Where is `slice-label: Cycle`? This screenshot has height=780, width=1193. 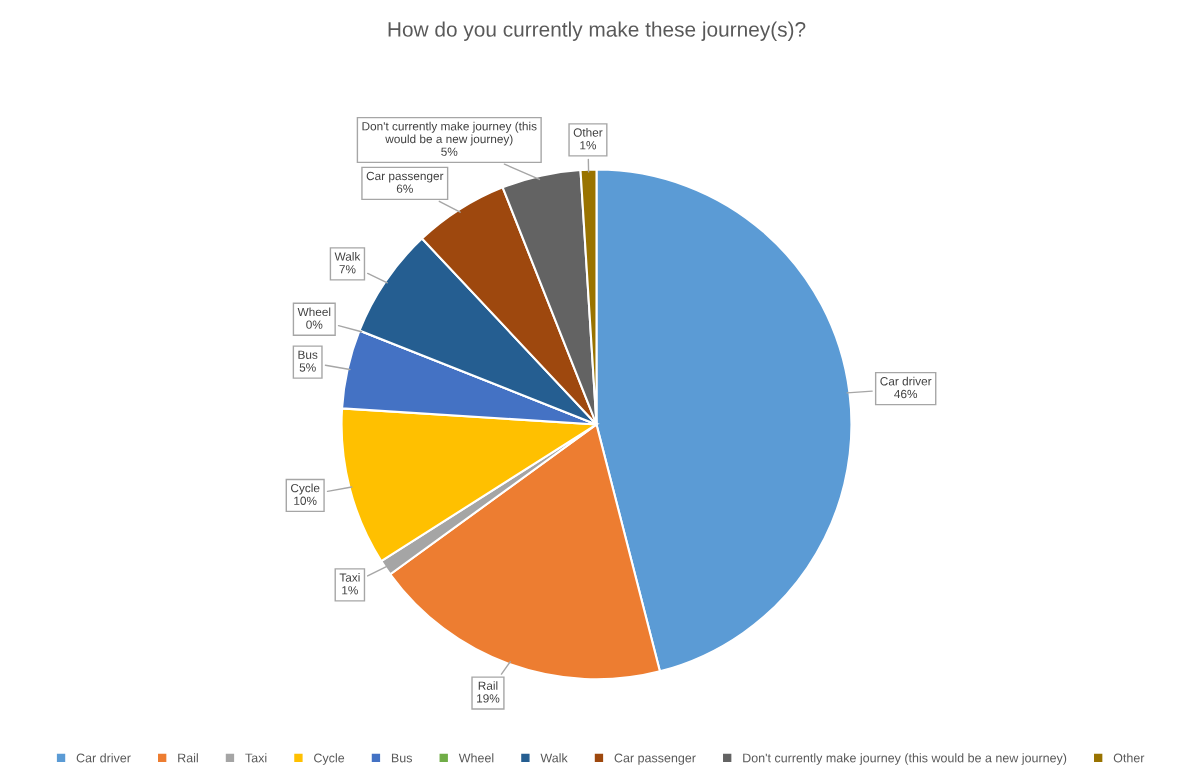
slice-label: Cycle is located at coordinates (305, 489).